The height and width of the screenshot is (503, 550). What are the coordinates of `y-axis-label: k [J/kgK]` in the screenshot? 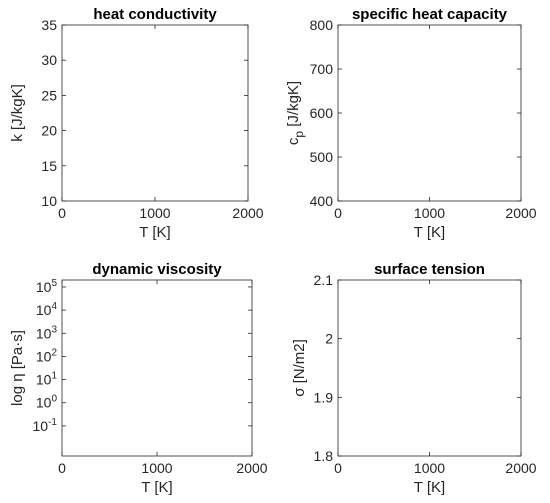 It's located at (17, 113).